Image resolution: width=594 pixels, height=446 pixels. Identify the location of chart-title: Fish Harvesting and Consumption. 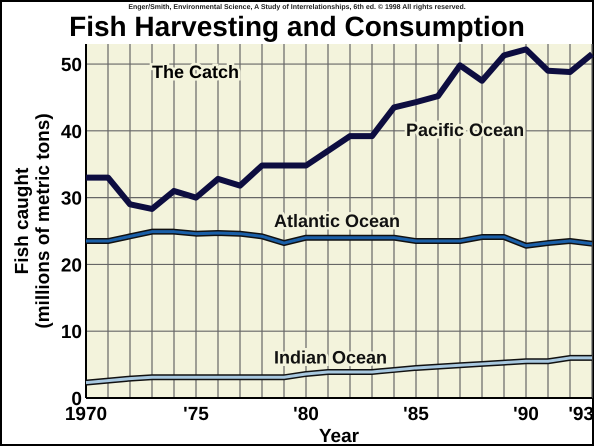
(297, 26).